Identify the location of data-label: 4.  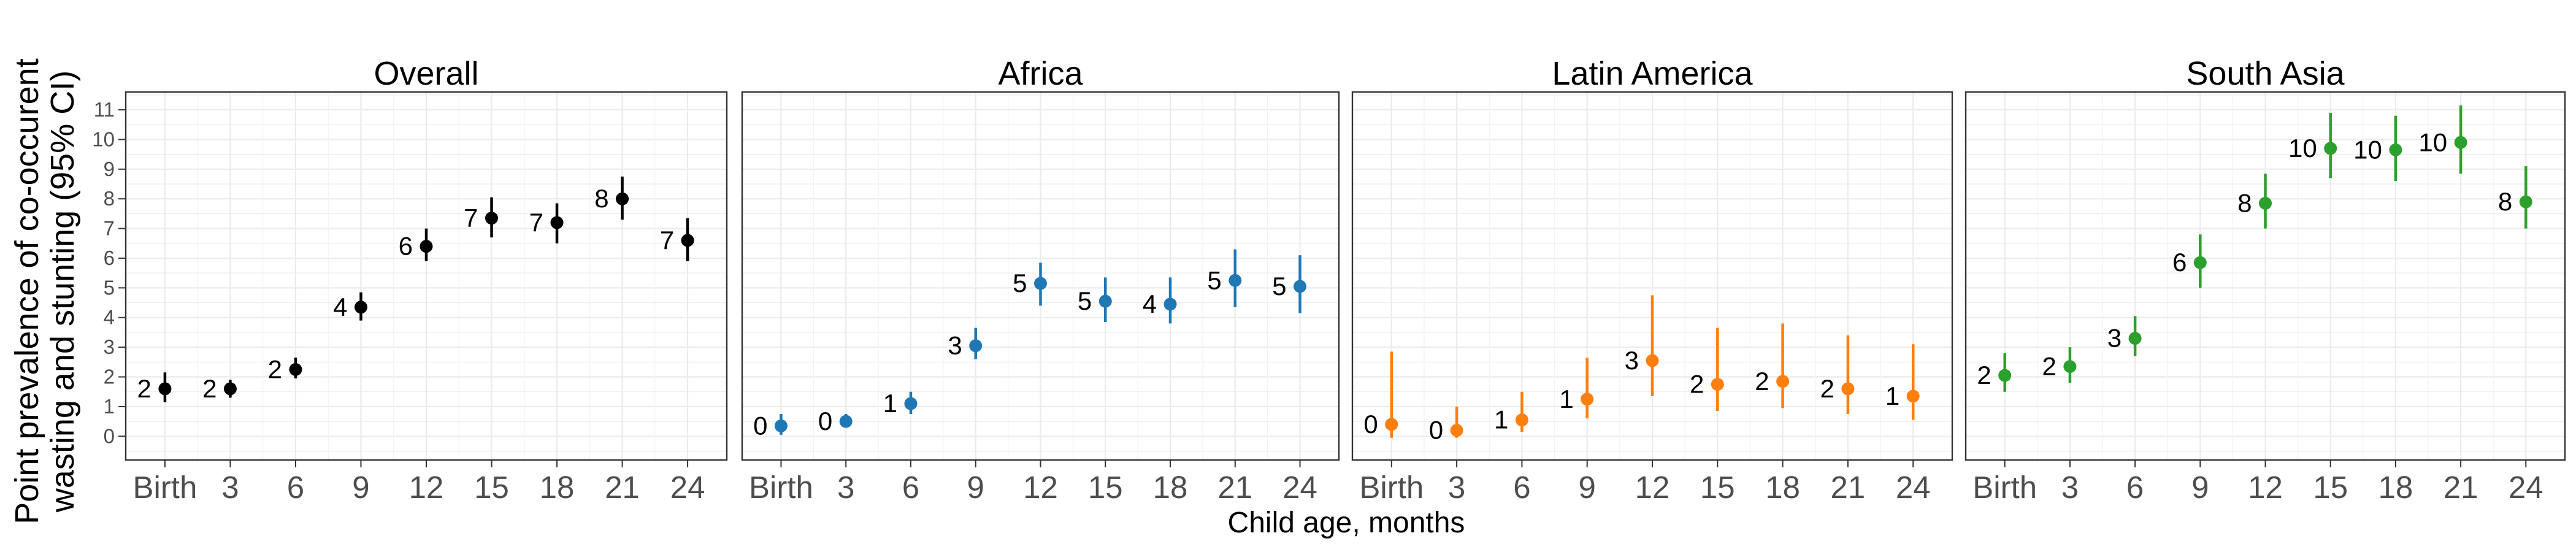
(1150, 303).